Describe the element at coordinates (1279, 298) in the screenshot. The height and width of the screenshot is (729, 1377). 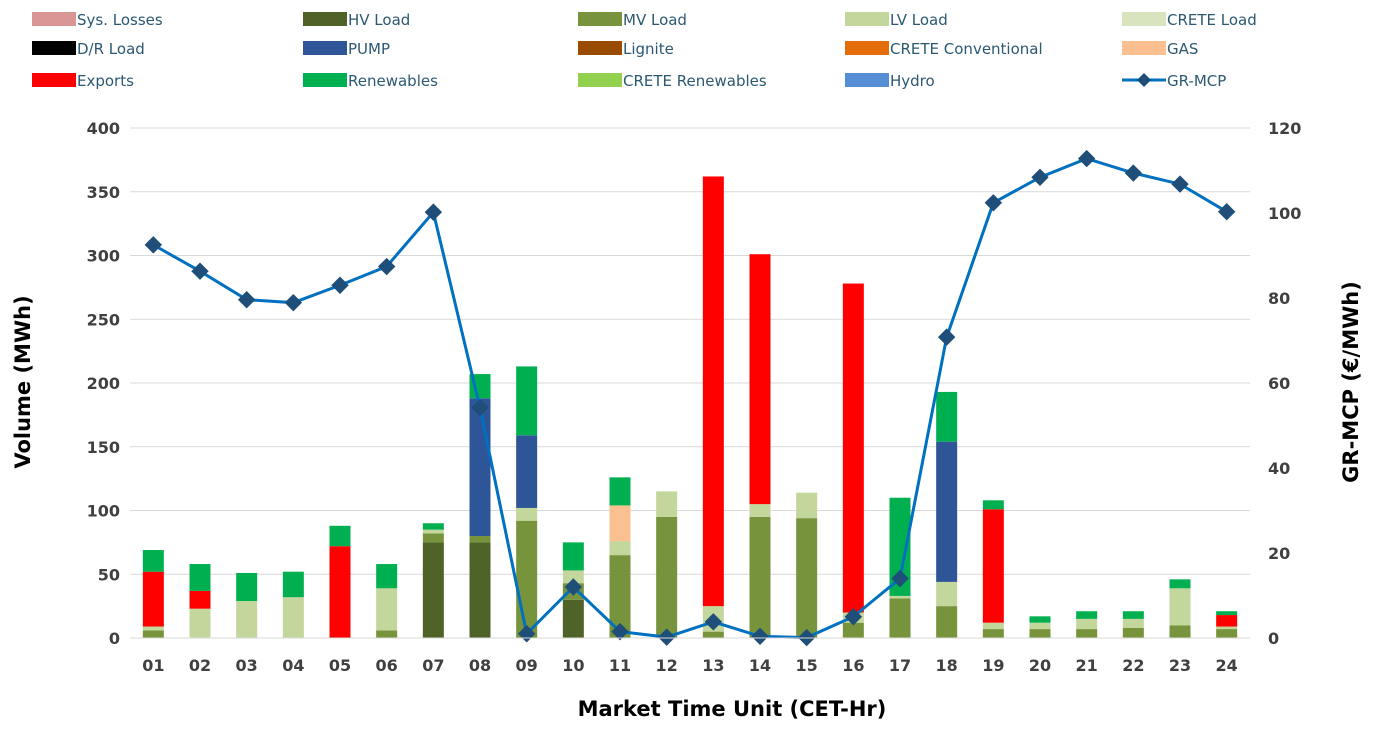
I see `y2-tick-label: 80` at that location.